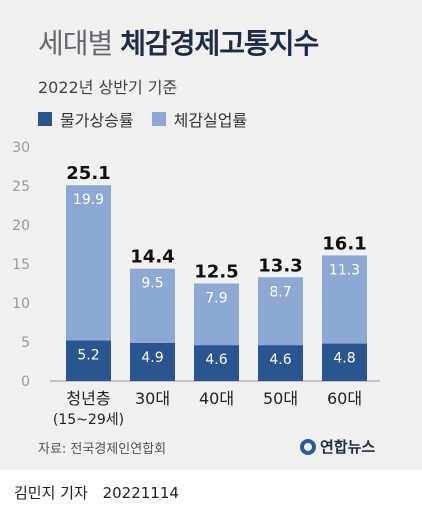 The height and width of the screenshot is (509, 422). What do you see at coordinates (88, 200) in the screenshot?
I see `data-label-unemployment-0: 19.9` at bounding box center [88, 200].